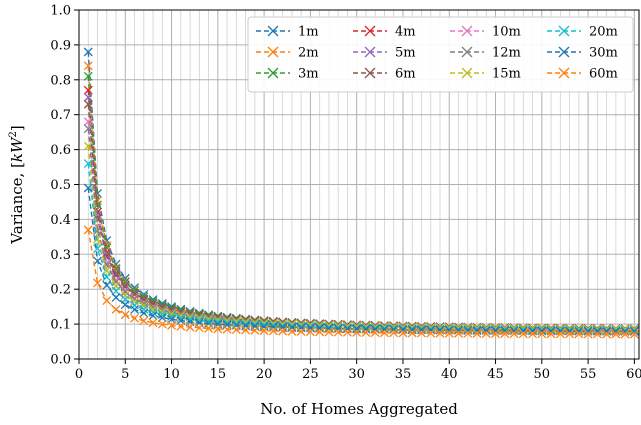 The height and width of the screenshot is (425, 641). What do you see at coordinates (582, 74) in the screenshot?
I see `legend-entry-60m: 60m` at bounding box center [582, 74].